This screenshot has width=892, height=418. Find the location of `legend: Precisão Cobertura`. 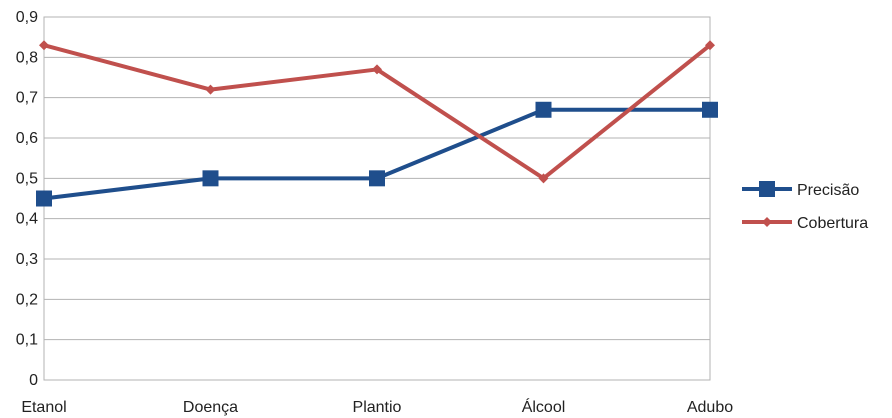

legend: Precisão Cobertura is located at coordinates (805, 206).